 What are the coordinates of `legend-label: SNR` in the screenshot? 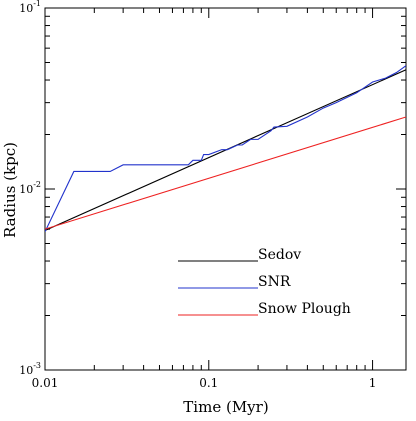 It's located at (274, 282).